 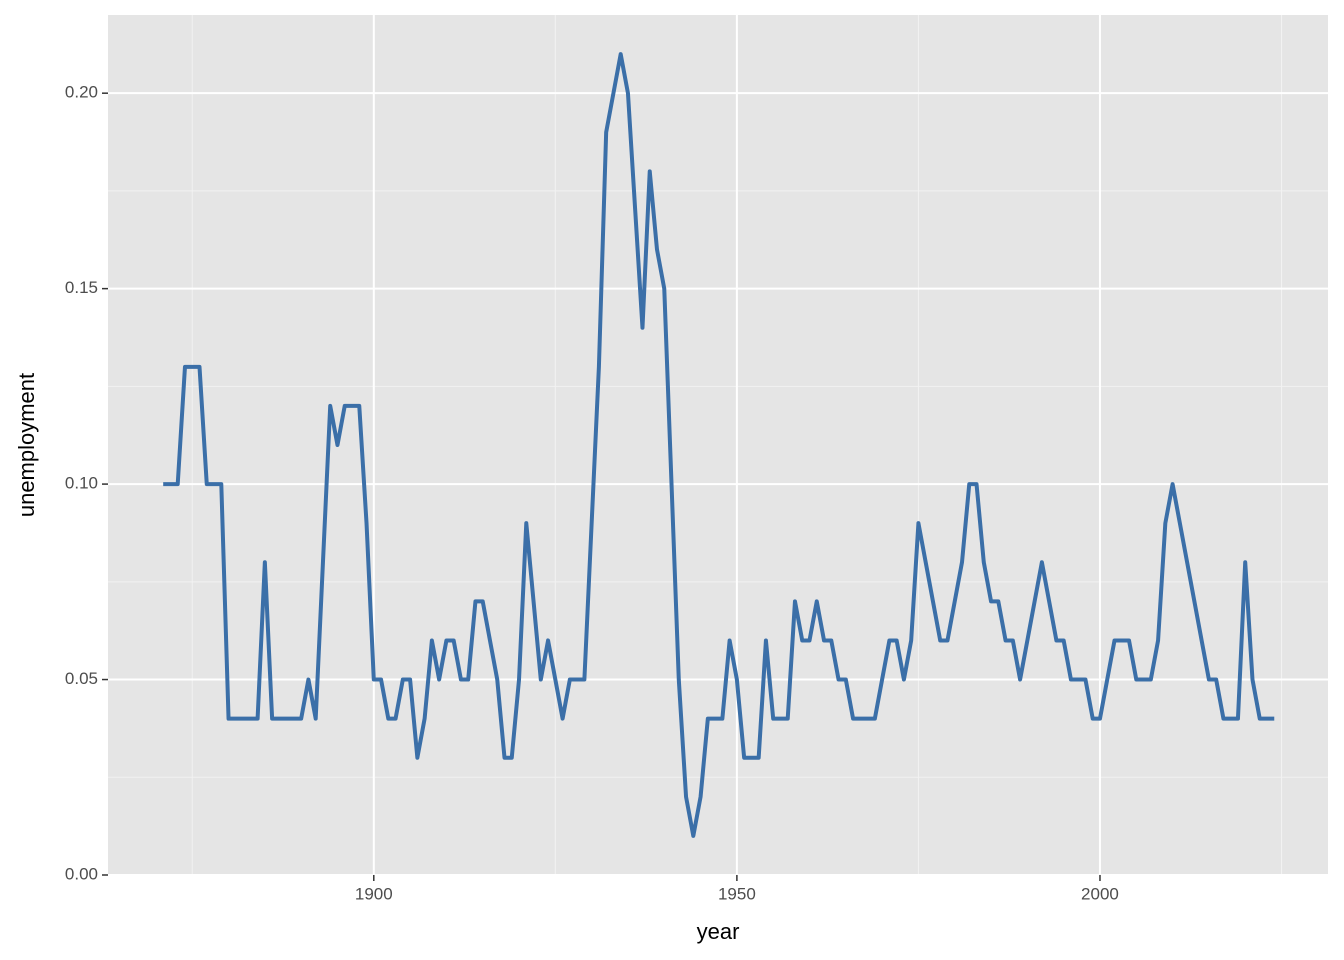 I want to click on y-tick-label: 0.20, so click(x=81, y=92).